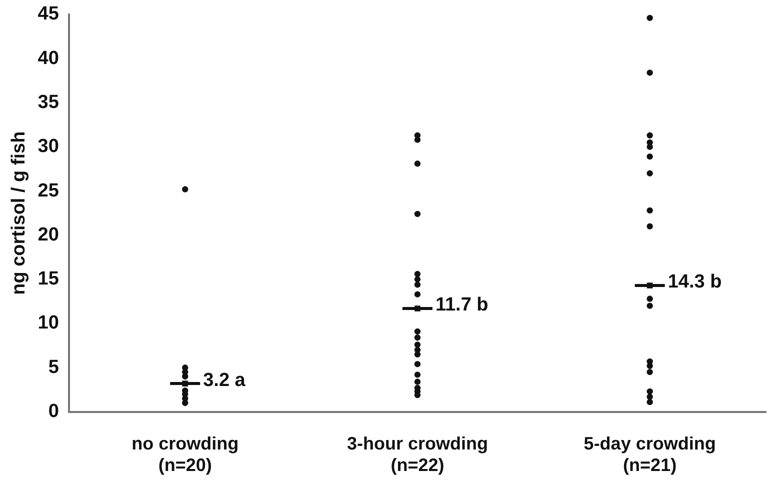  Describe the element at coordinates (48, 235) in the screenshot. I see `y-tick-label: 20` at that location.